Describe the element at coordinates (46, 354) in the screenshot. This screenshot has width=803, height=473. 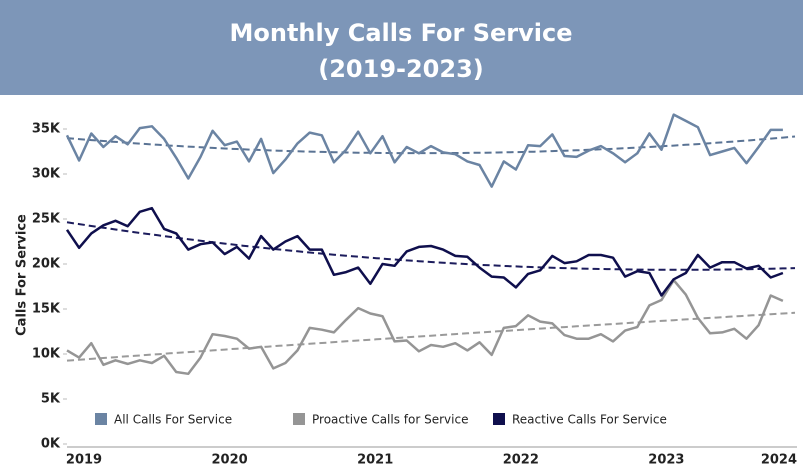
I see `y-tick-label: 10K` at that location.